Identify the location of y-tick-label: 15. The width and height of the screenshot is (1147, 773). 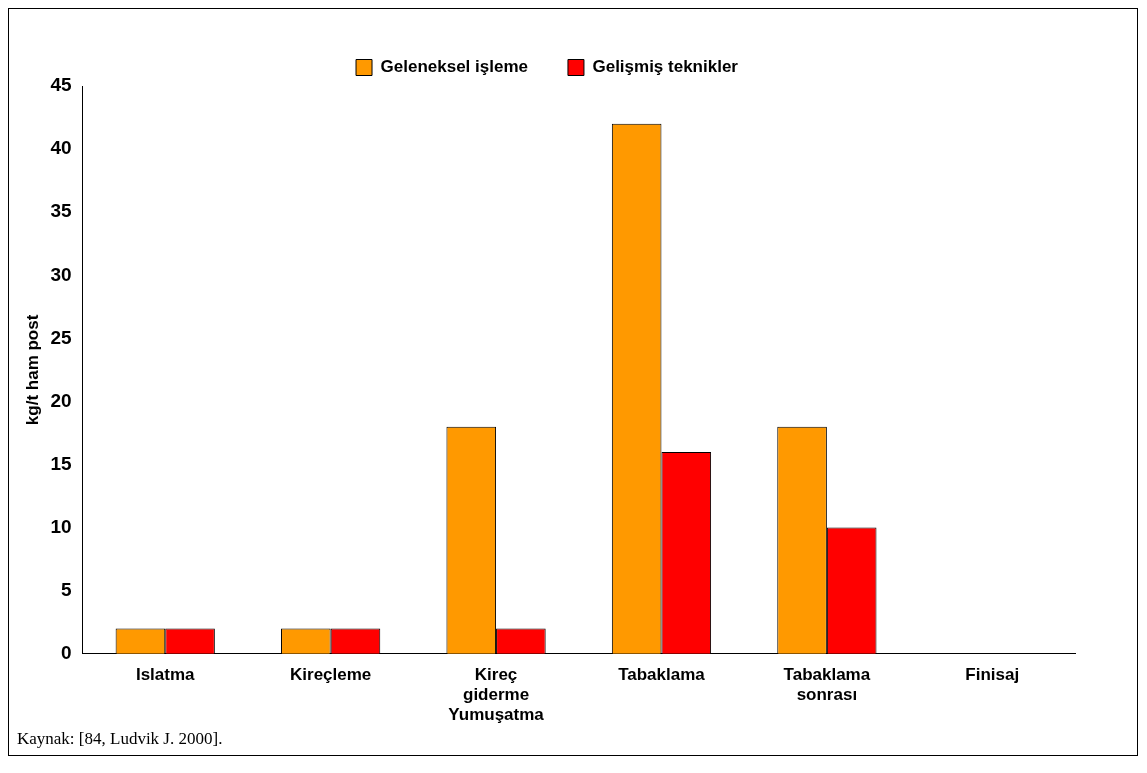
(61, 463).